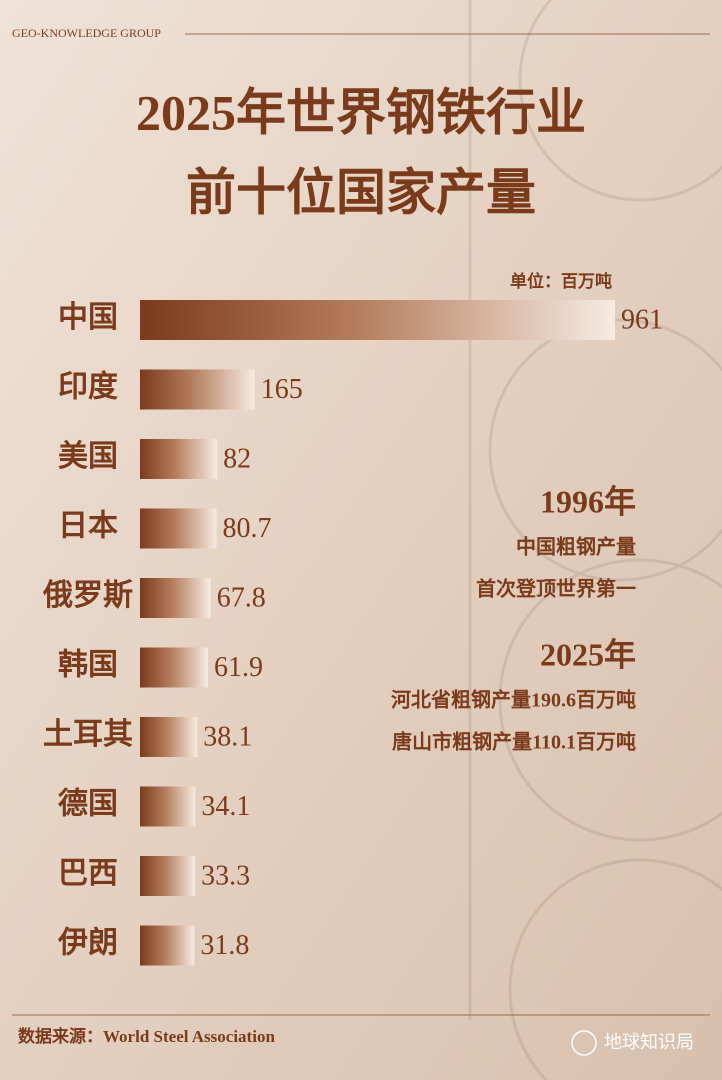 The height and width of the screenshot is (1080, 722). I want to click on annotation-title: 2025年, so click(588, 654).